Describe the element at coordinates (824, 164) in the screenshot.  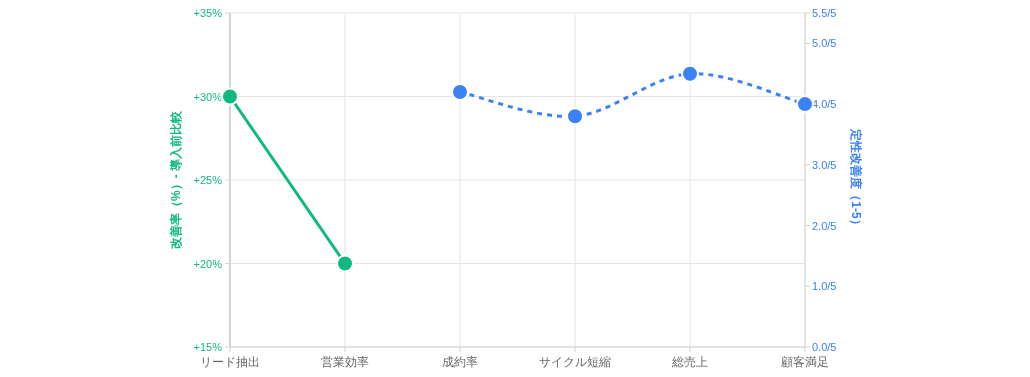
I see `y2-tick-label: 3.0/5` at that location.